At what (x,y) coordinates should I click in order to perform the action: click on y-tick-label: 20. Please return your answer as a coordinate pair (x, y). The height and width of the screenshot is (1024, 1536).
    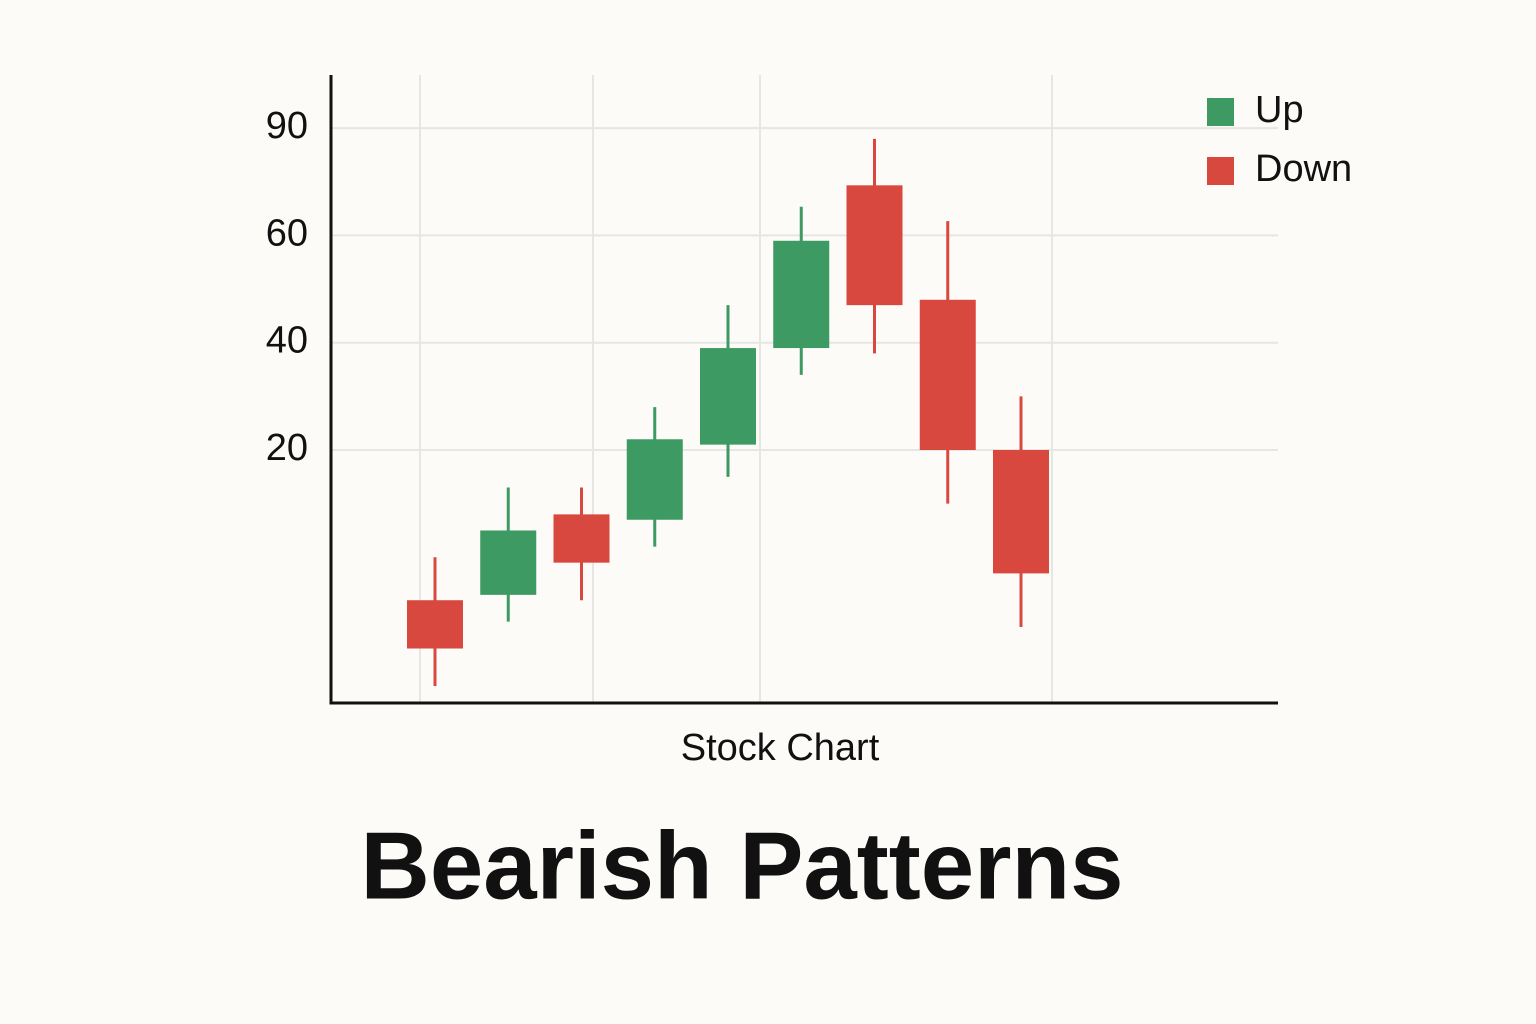
    Looking at the image, I should click on (287, 448).